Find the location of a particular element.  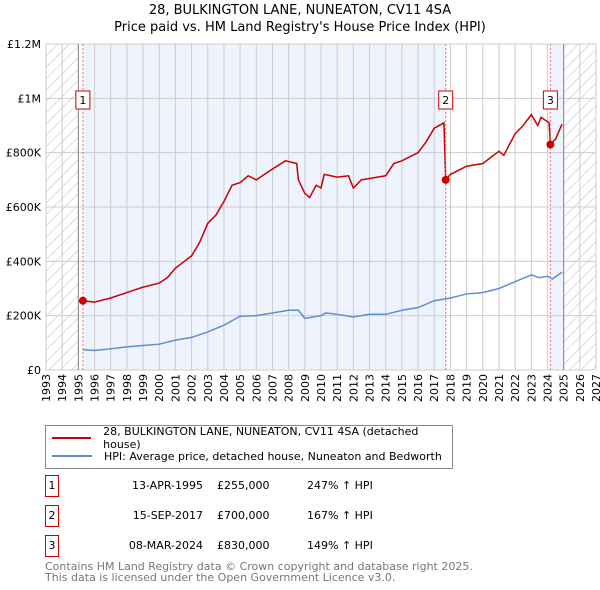

x-tick-label: 2005 is located at coordinates (240, 388).